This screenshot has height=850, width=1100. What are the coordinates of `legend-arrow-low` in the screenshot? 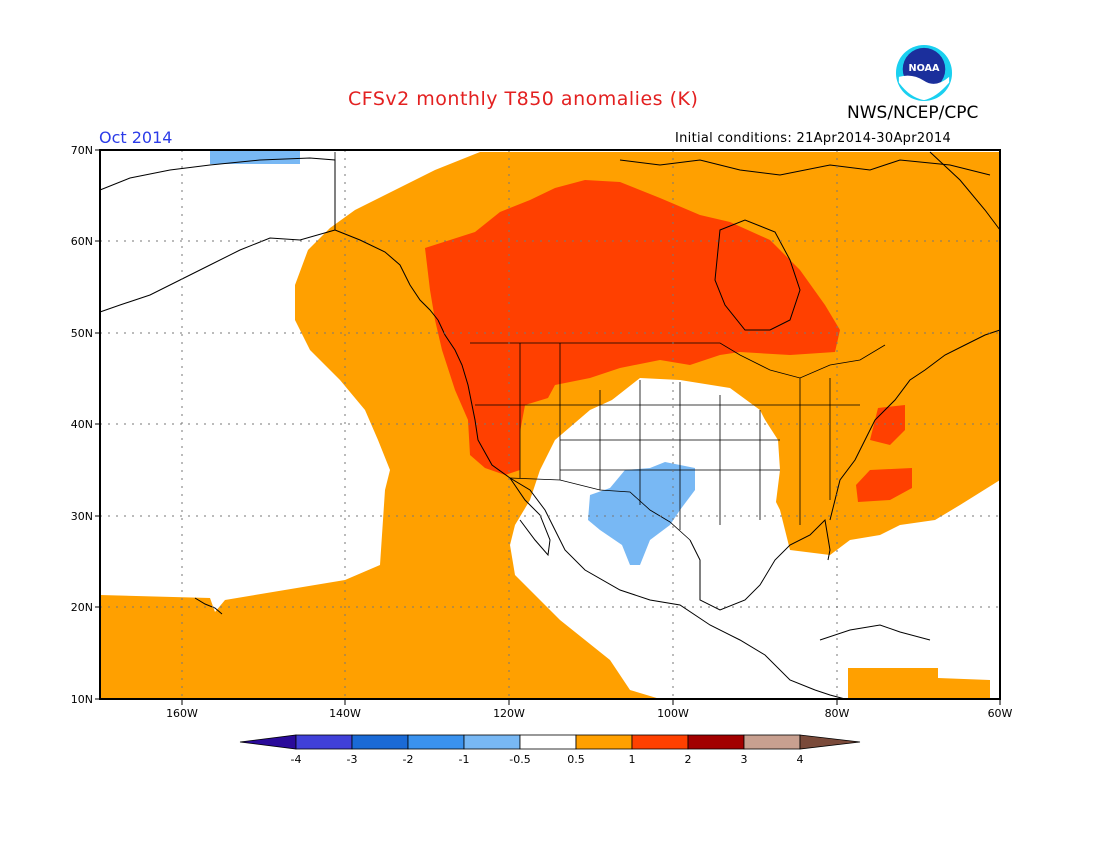 It's located at (268, 742).